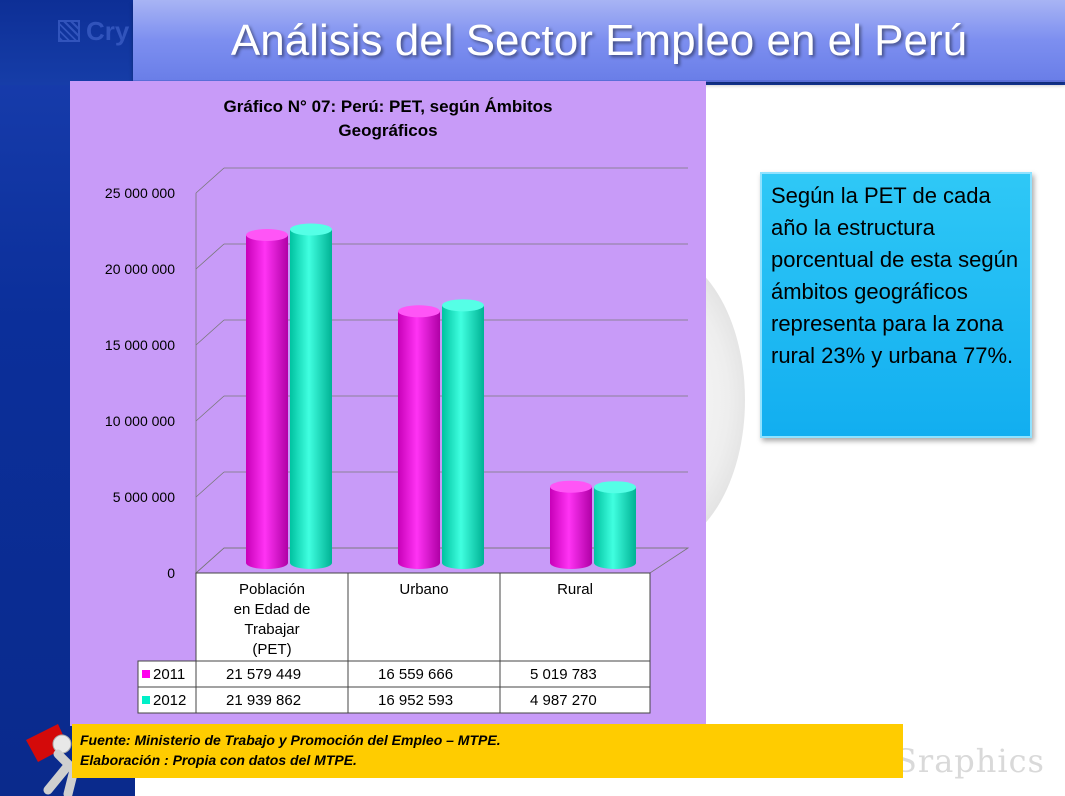  Describe the element at coordinates (563, 674) in the screenshot. I see `data-label: 5 019 783` at that location.